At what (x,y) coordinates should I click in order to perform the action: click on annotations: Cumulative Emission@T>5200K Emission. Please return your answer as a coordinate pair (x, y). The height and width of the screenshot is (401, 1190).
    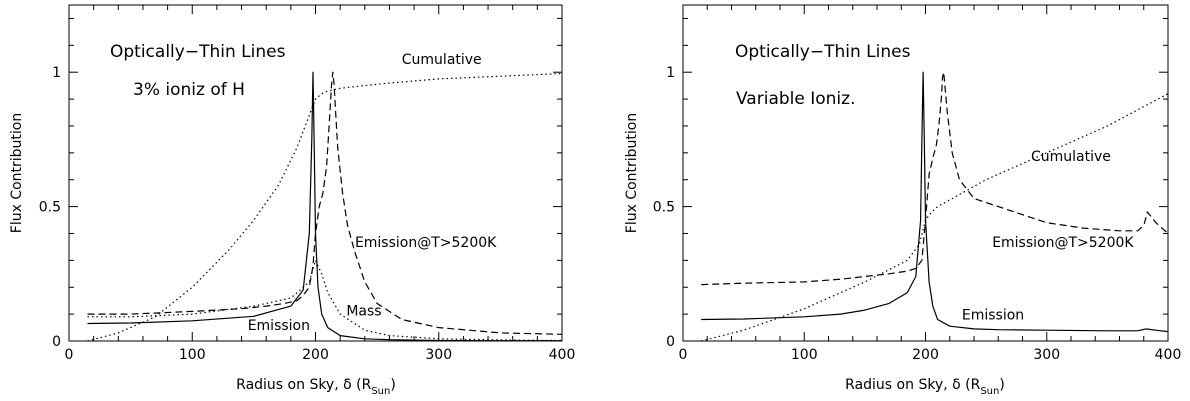
    Looking at the image, I should click on (1048, 236).